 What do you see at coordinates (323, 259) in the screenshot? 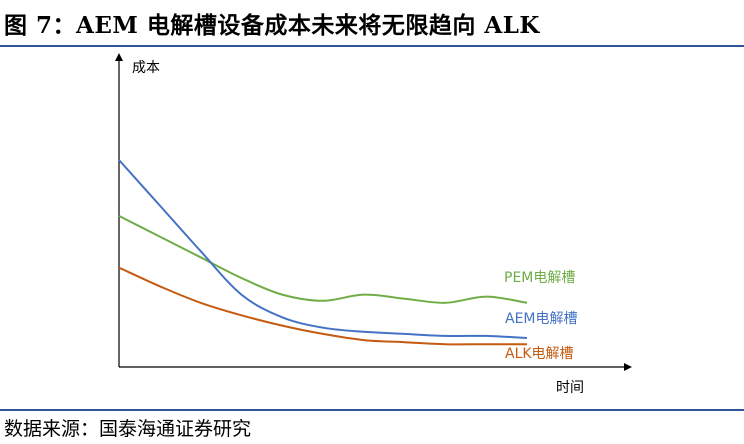
I see `pem-series-line` at bounding box center [323, 259].